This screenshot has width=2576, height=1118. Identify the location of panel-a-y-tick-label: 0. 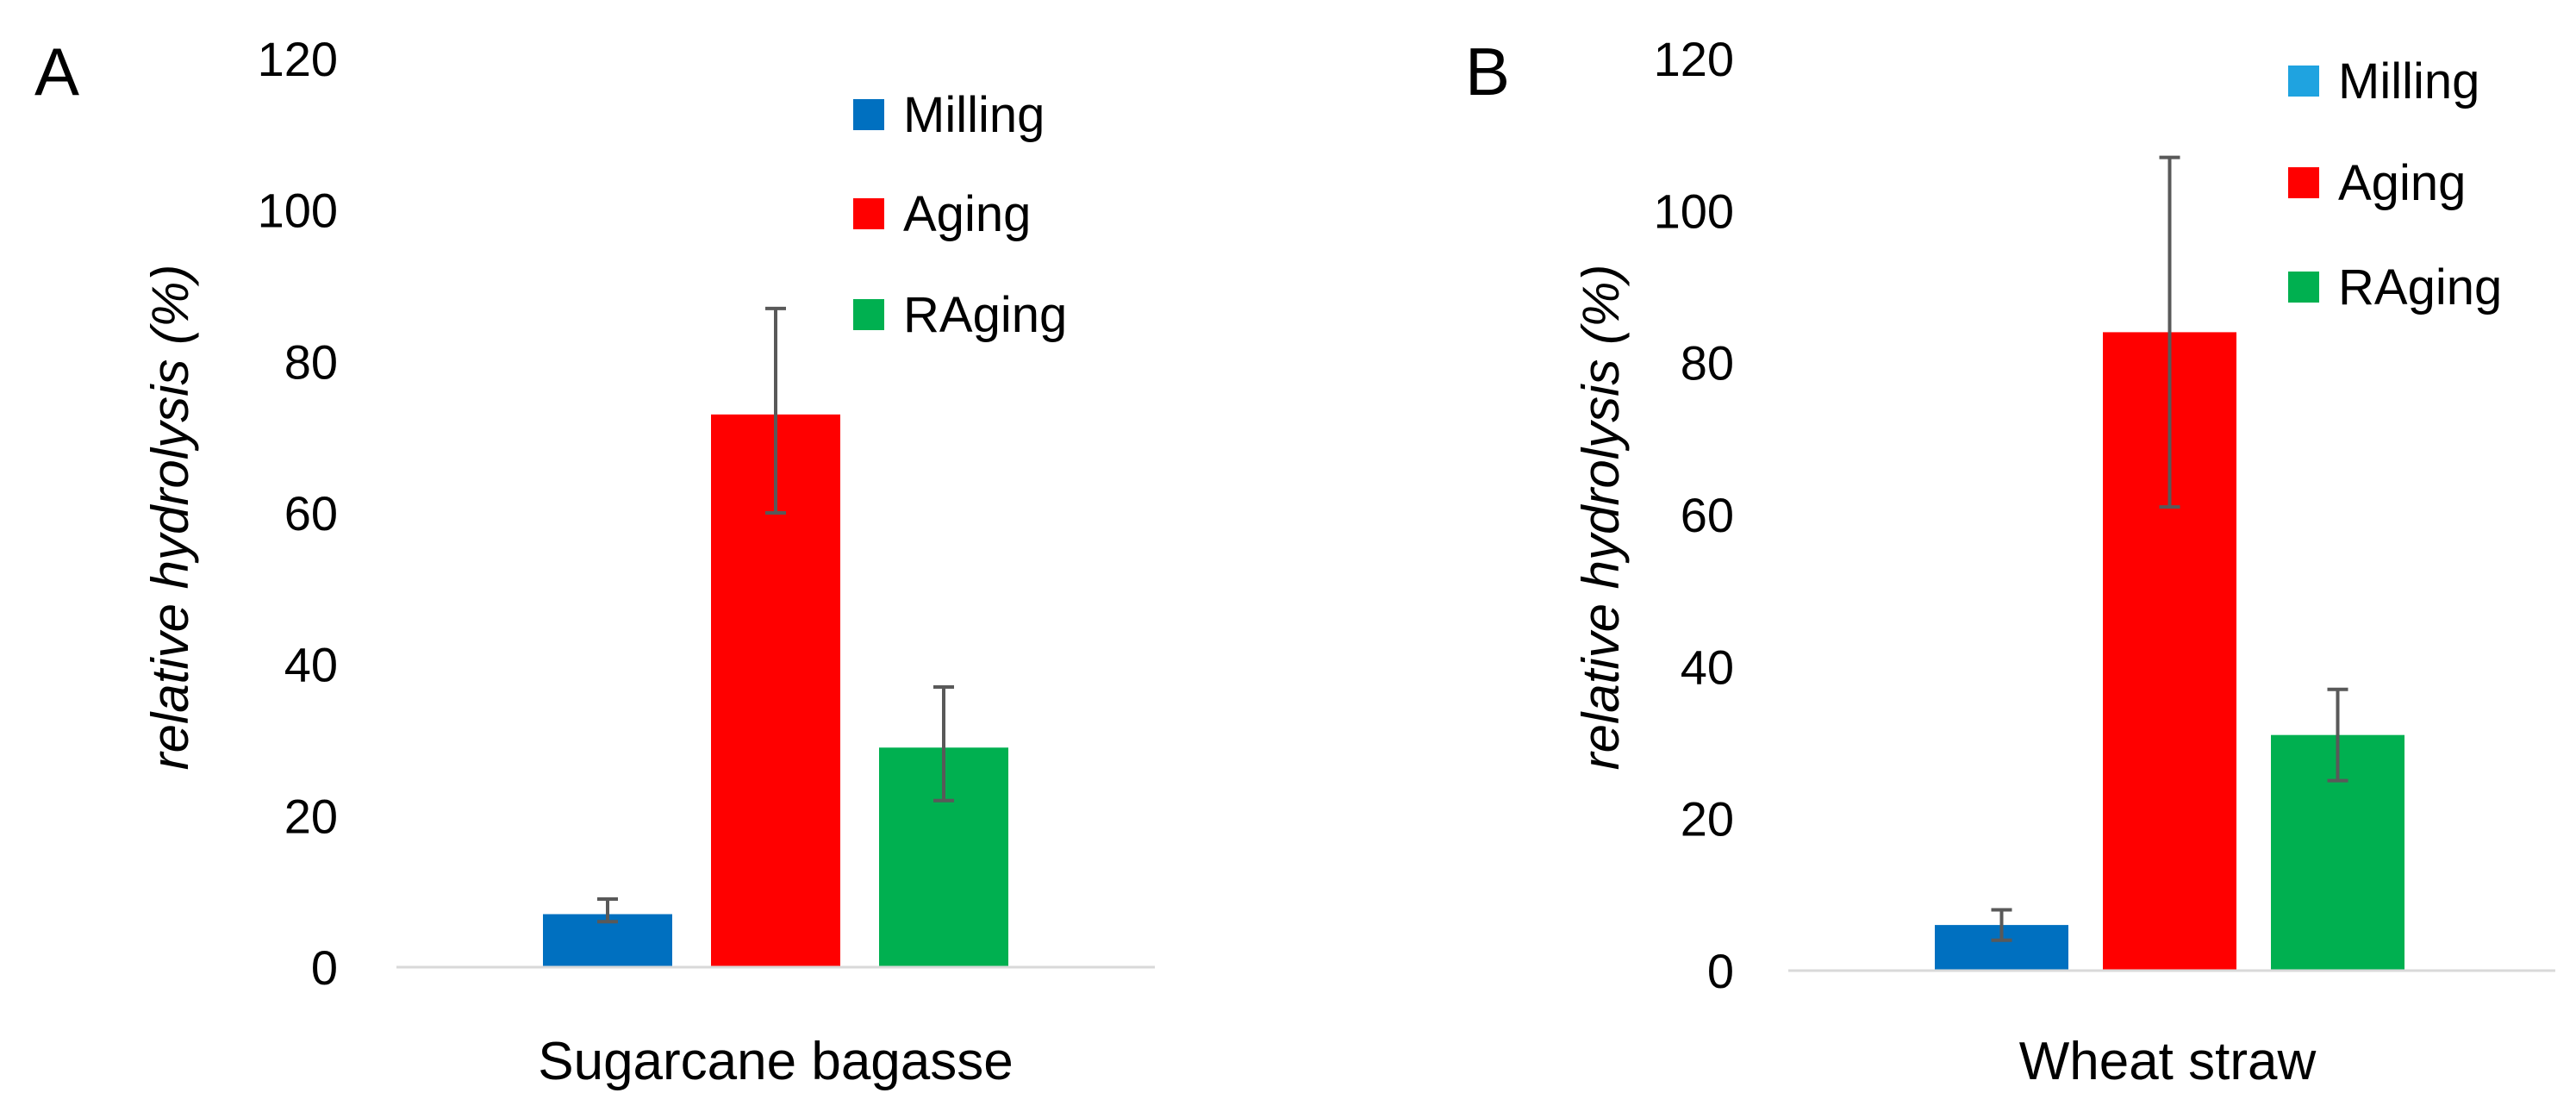
(324, 968).